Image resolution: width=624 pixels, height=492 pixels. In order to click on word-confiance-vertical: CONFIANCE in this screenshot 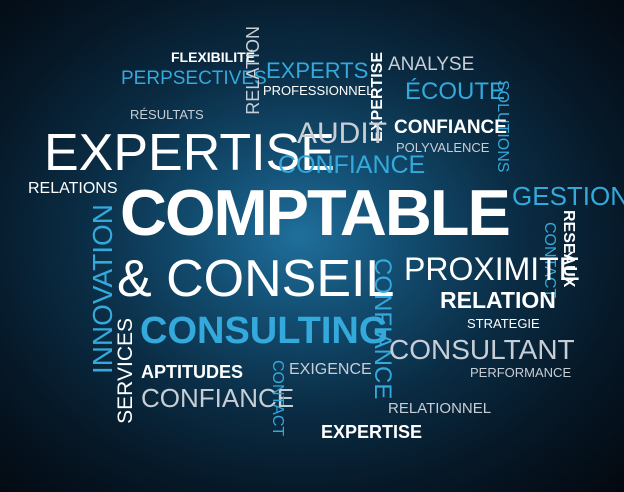, I will do `click(382, 329)`.